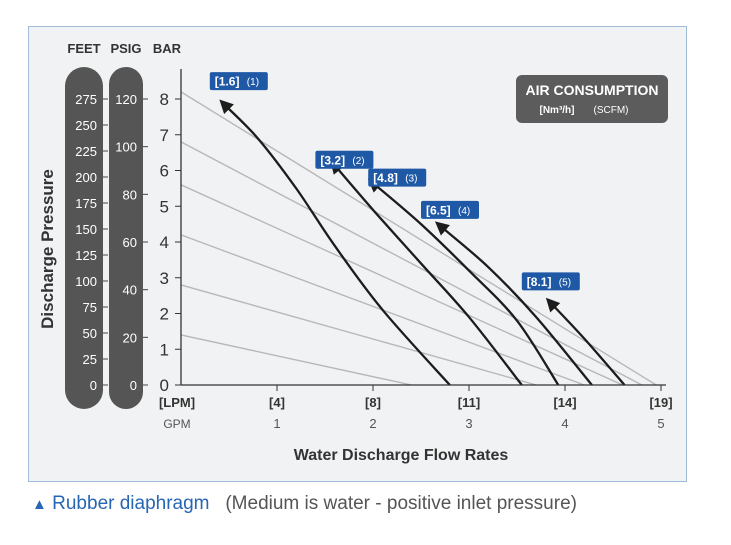 The image size is (731, 545). What do you see at coordinates (464, 211) in the screenshot?
I see `badge-scfm: (4)` at bounding box center [464, 211].